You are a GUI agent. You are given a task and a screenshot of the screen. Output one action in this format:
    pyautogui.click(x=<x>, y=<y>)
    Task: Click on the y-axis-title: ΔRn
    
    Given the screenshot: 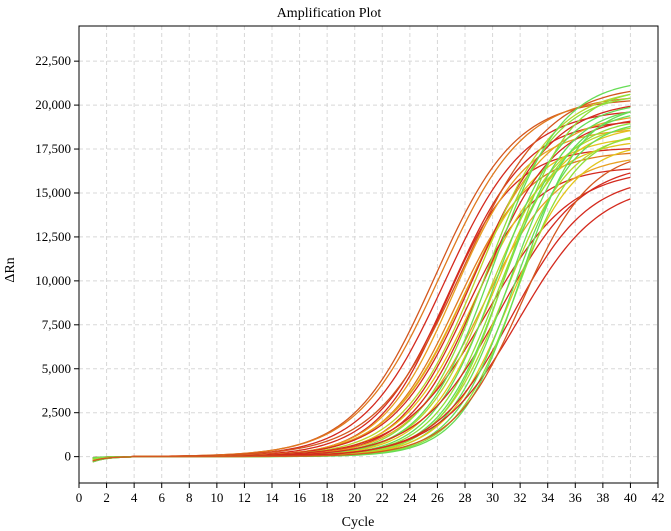 What is the action you would take?
    pyautogui.click(x=10, y=269)
    